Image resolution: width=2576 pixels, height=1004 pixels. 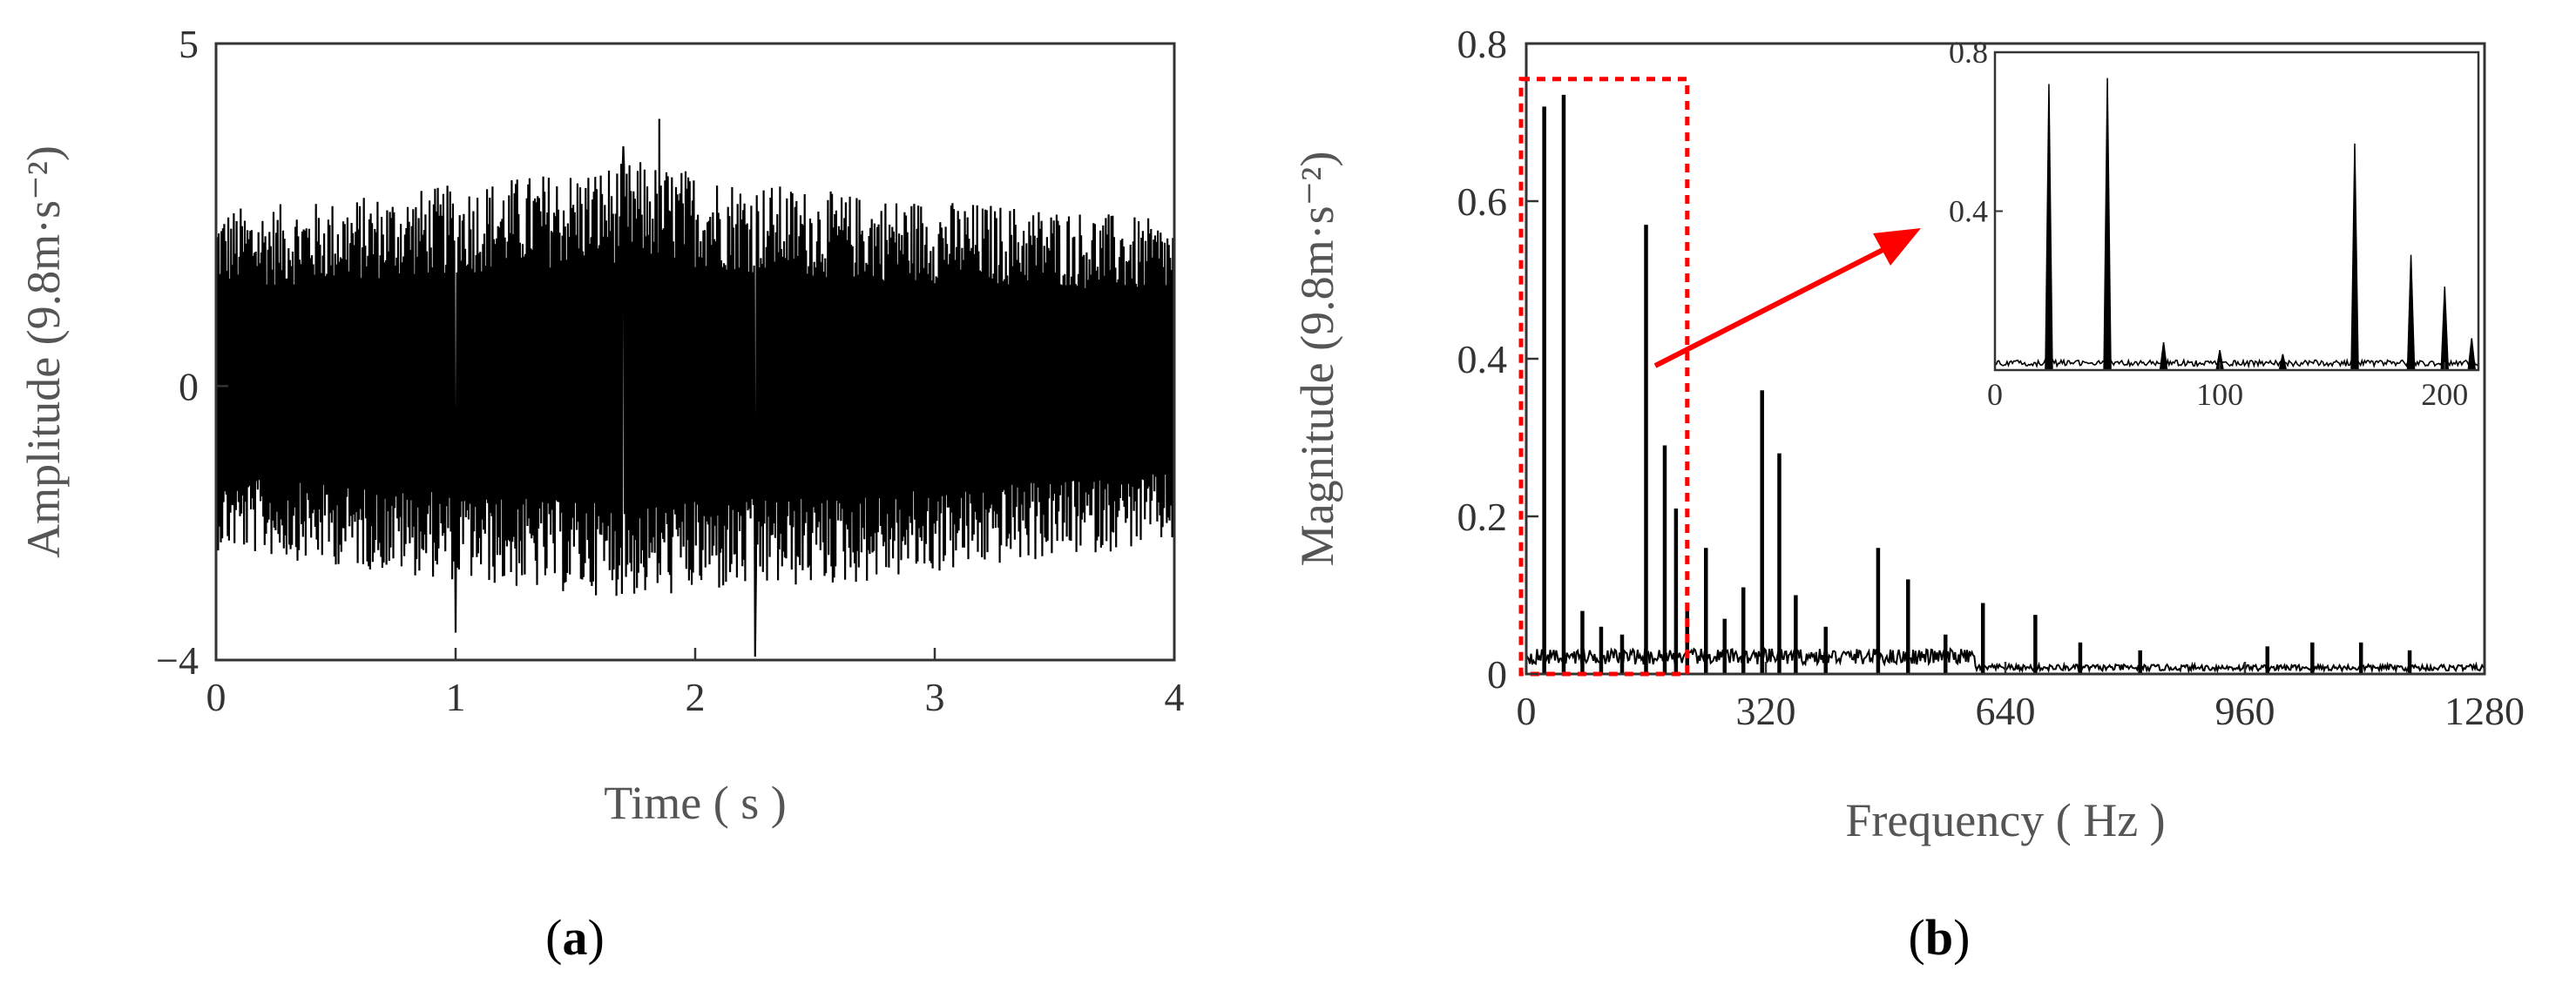 I want to click on y-tick-label: 0.4, so click(x=1482, y=359).